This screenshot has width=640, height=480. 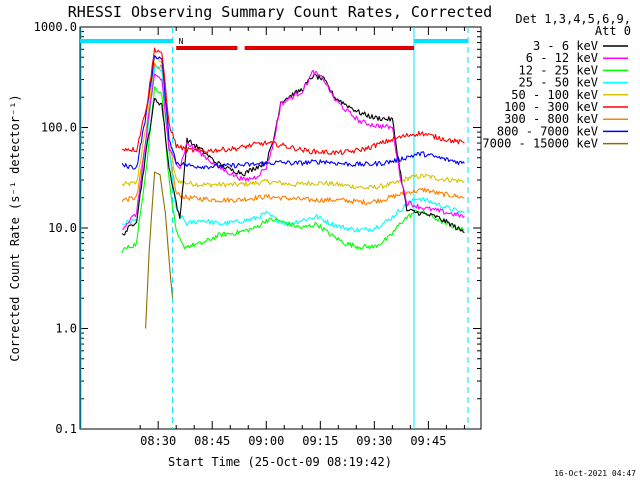 What do you see at coordinates (62, 228) in the screenshot?
I see `y-tick-label: 10.0` at bounding box center [62, 228].